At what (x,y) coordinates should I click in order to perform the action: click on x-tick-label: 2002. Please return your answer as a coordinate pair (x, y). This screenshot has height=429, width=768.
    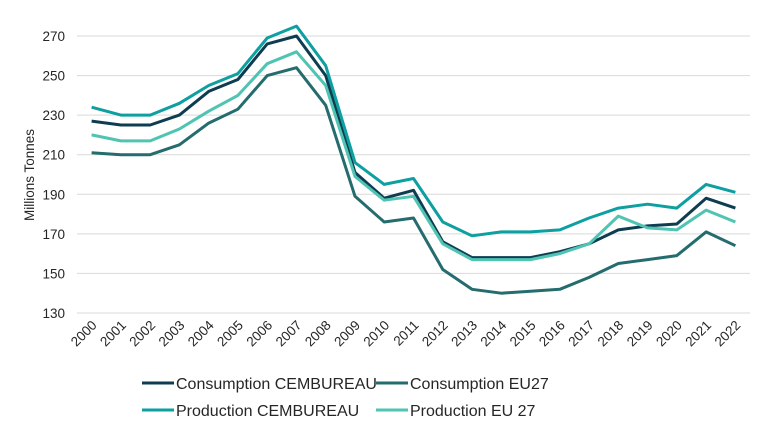
    Looking at the image, I should click on (142, 334).